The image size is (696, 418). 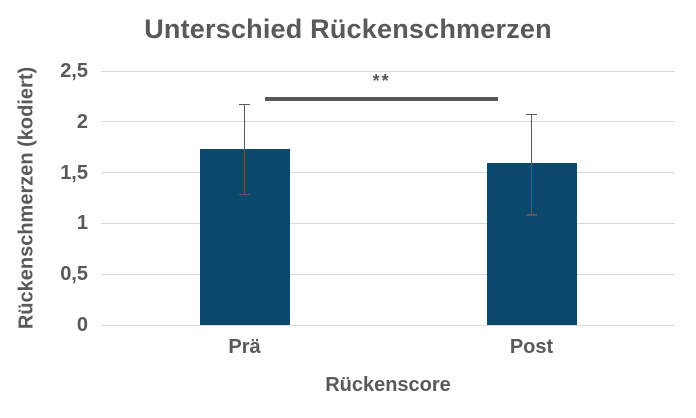 I want to click on significance-line, so click(x=382, y=99).